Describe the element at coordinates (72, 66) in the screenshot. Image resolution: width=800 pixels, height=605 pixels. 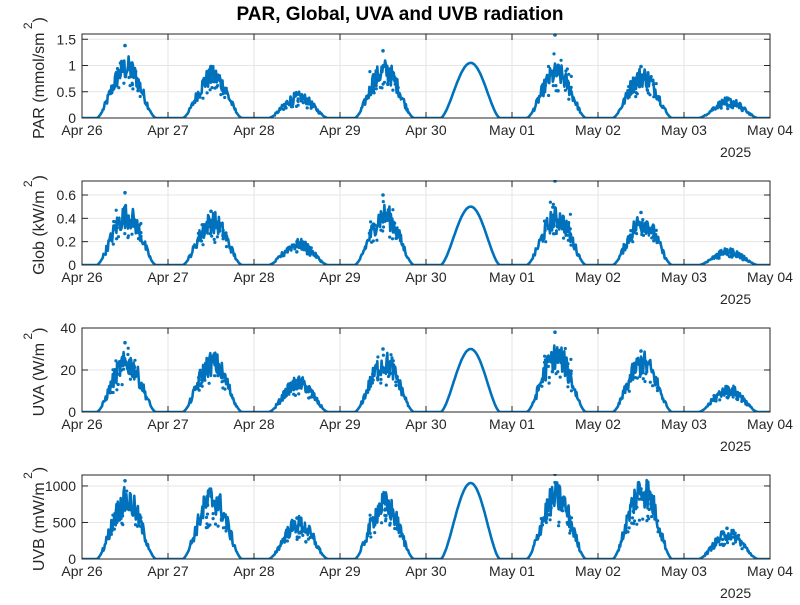
I see `y-tick-label: 1` at that location.